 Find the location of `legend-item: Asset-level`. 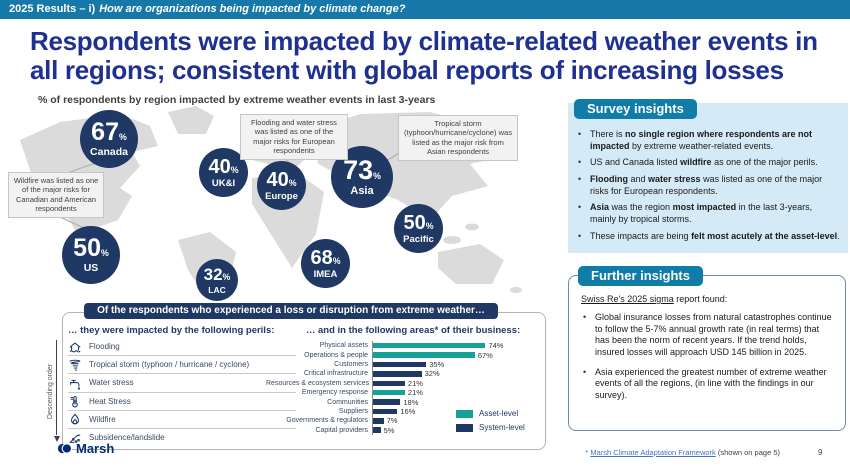

legend-item: Asset-level is located at coordinates (490, 413).